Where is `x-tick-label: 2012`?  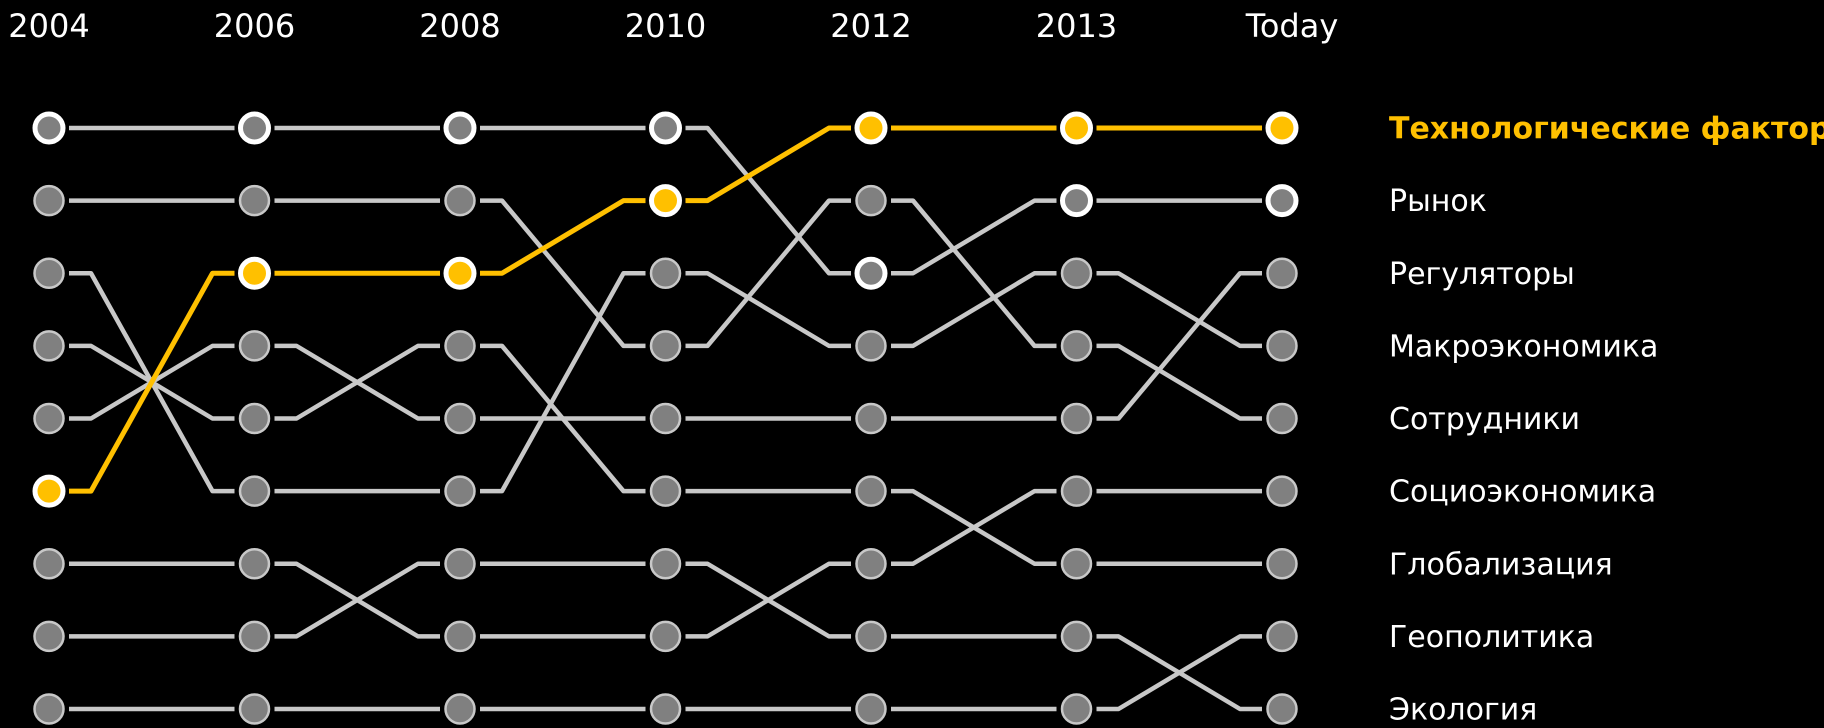
x-tick-label: 2012 is located at coordinates (870, 26).